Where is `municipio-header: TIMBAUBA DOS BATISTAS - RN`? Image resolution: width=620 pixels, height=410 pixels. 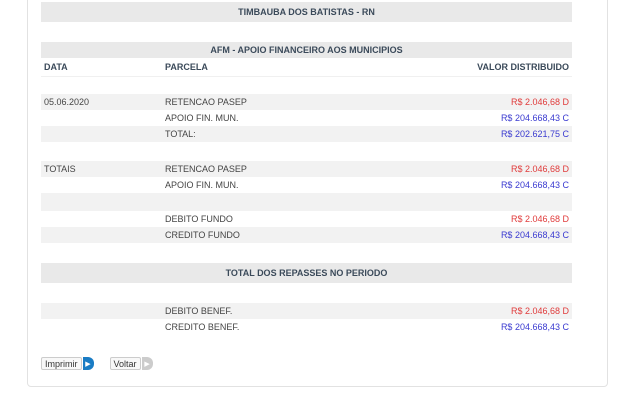
municipio-header: TIMBAUBA DOS BATISTAS - RN is located at coordinates (306, 12).